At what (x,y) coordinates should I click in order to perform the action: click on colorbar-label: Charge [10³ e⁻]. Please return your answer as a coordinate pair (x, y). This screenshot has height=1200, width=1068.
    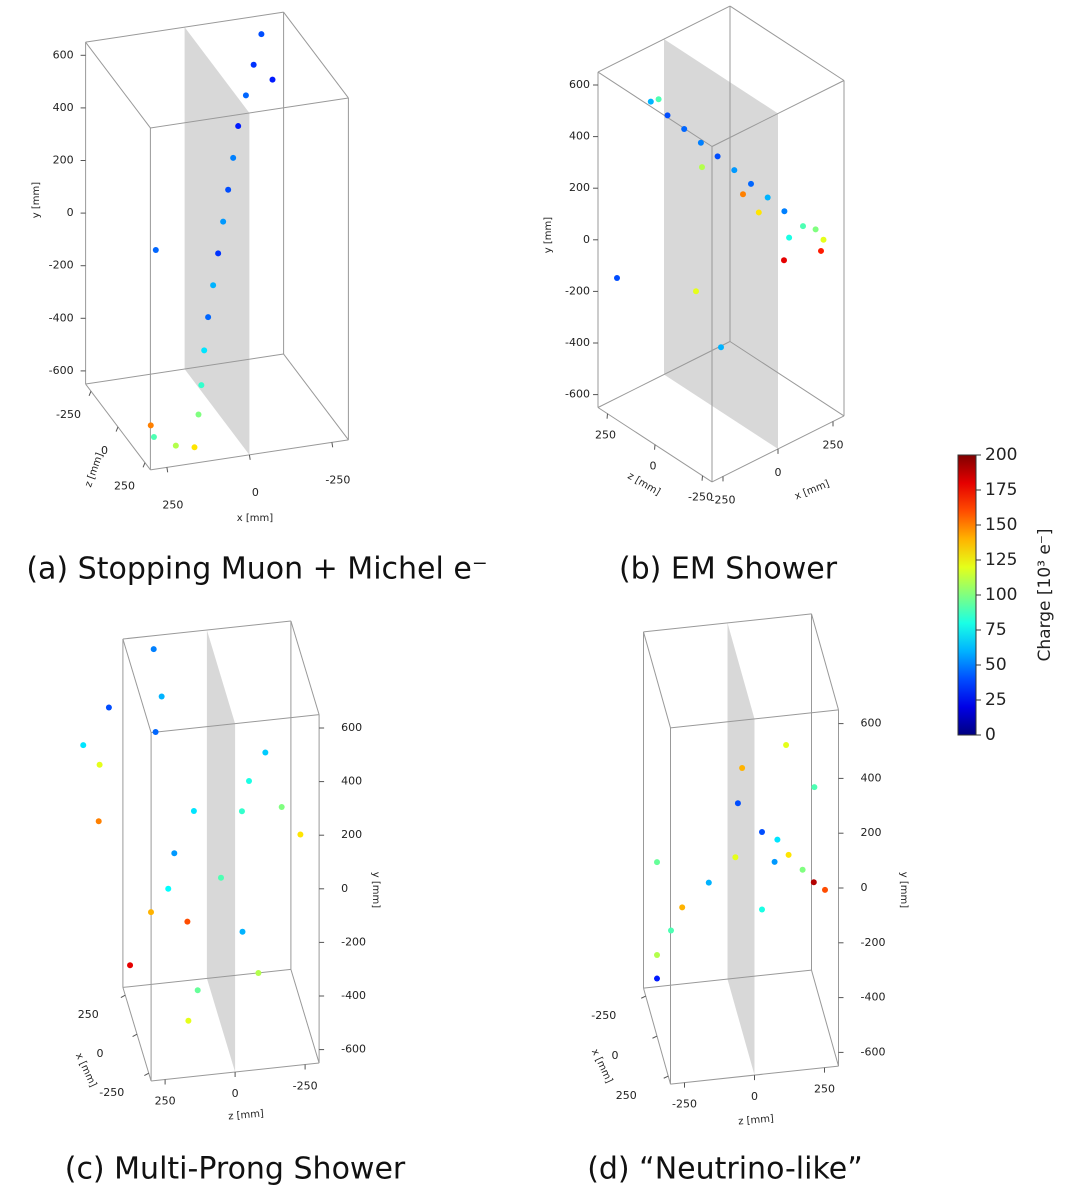
    Looking at the image, I should click on (1045, 595).